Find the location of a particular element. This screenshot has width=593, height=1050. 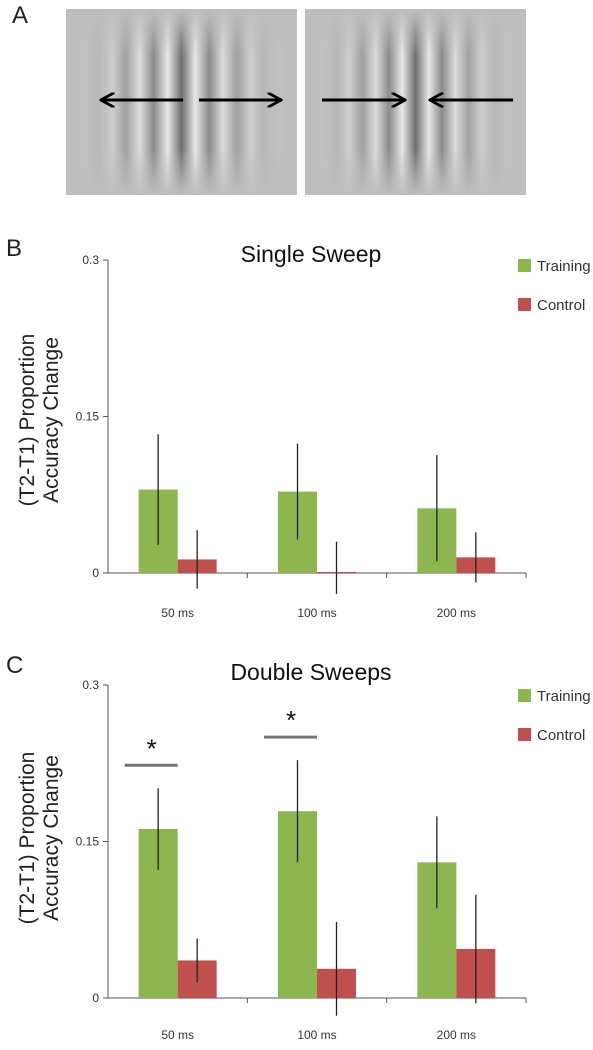

stimulus-left-image is located at coordinates (181, 102).